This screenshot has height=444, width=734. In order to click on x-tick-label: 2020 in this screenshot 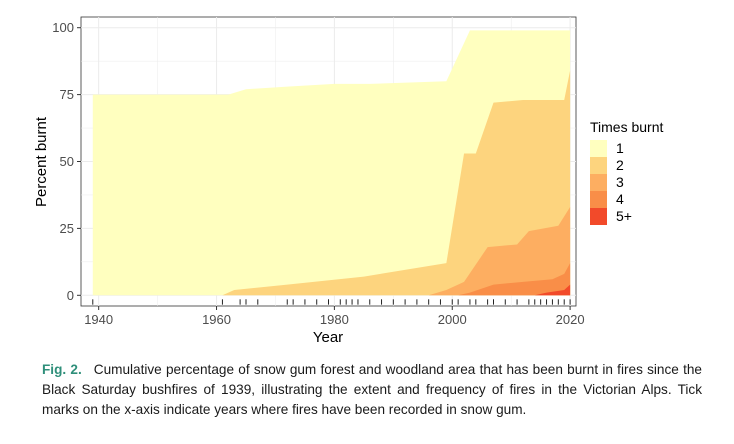, I will do `click(570, 319)`.